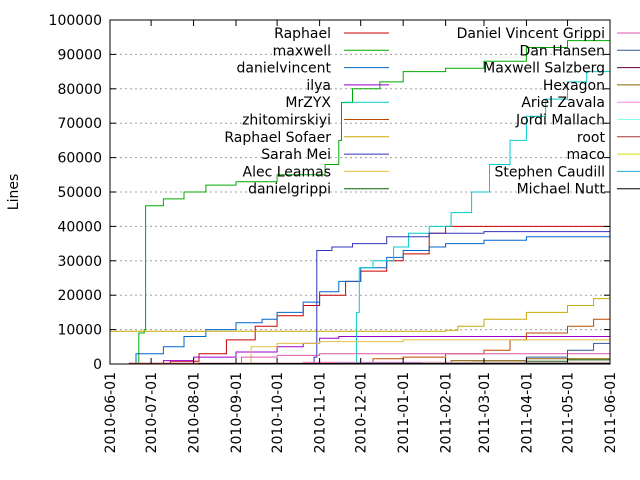 This screenshot has height=480, width=640. What do you see at coordinates (111, 412) in the screenshot?
I see `x-tick-label-0: 2010-06-01` at bounding box center [111, 412].